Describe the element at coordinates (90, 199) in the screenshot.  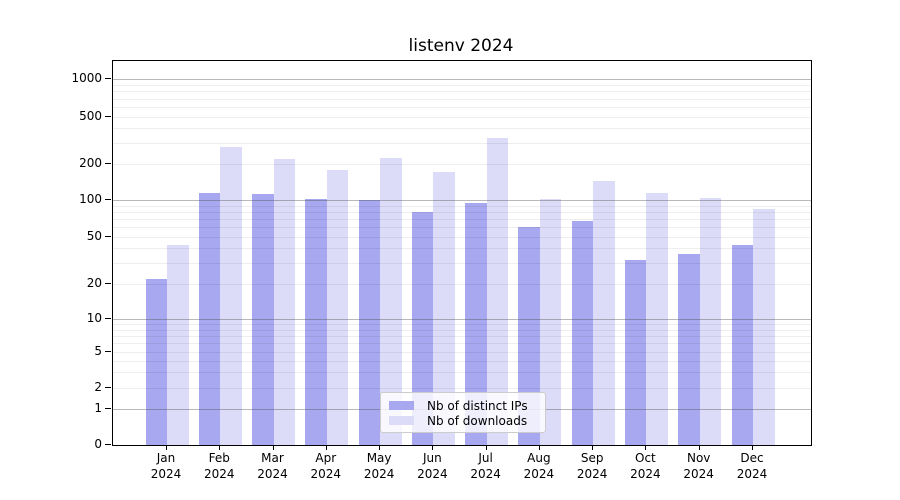
I see `y-axis-tick-label: 100` at that location.